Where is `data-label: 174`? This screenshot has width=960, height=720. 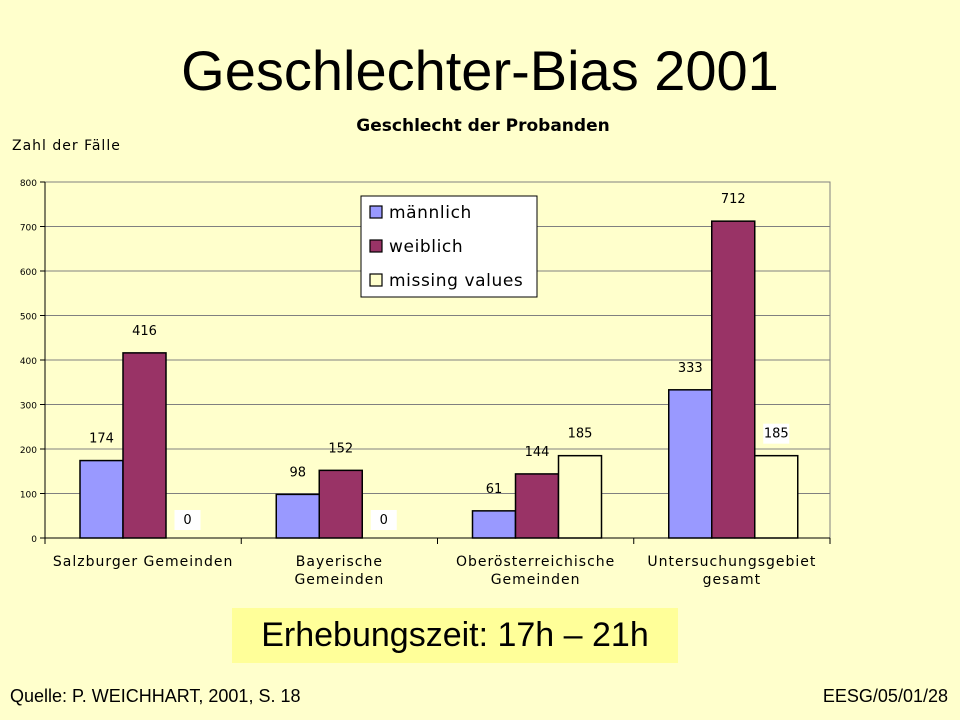 data-label: 174 is located at coordinates (101, 439).